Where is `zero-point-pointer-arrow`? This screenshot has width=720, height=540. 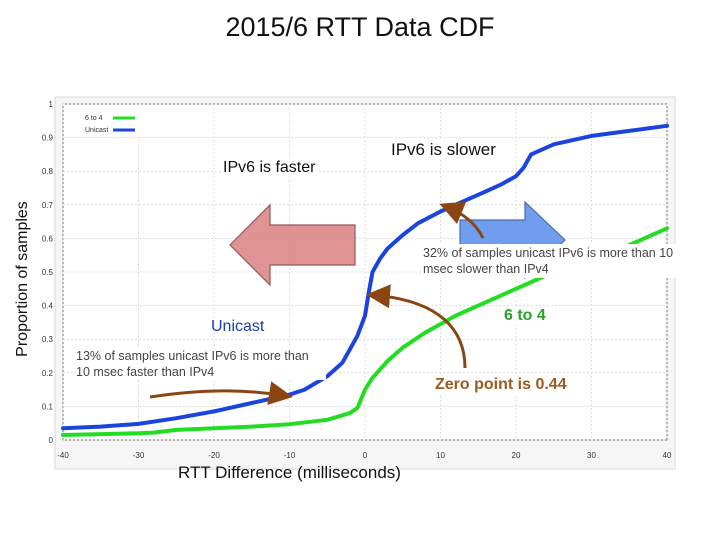
zero-point-pointer-arrow is located at coordinates (416, 326).